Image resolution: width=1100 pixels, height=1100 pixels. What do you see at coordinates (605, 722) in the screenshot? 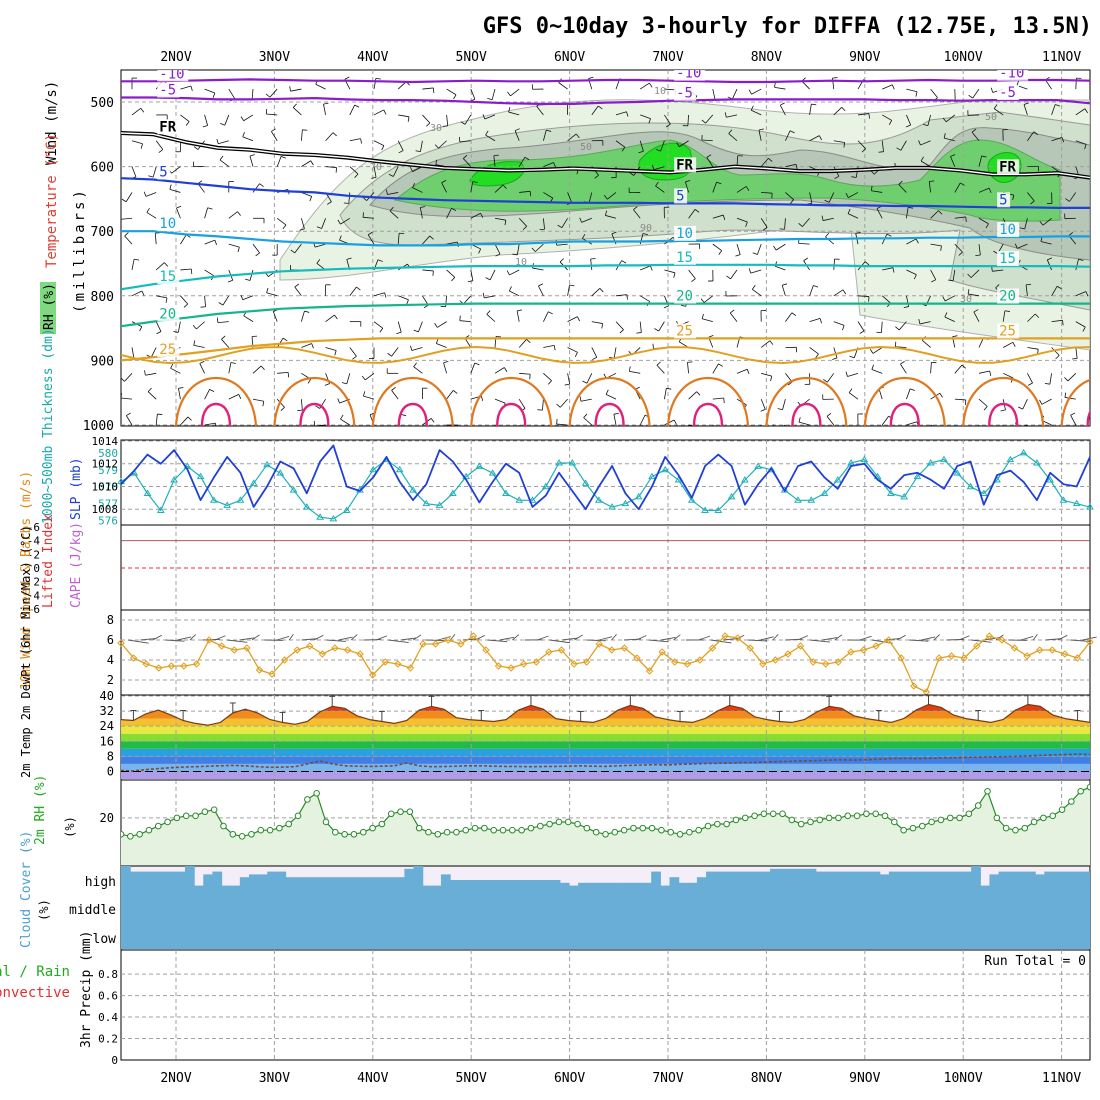
I see `temperature-band` at bounding box center [605, 722].